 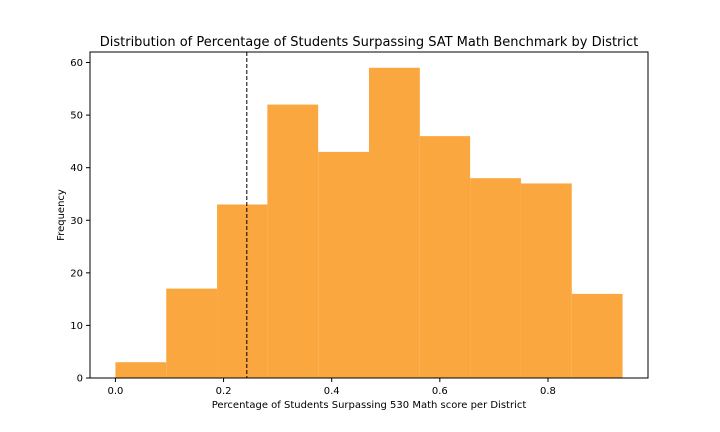 I want to click on x-axis-ticks: 0.0 0.2 0.4 0.6 0.8, so click(x=331, y=387).